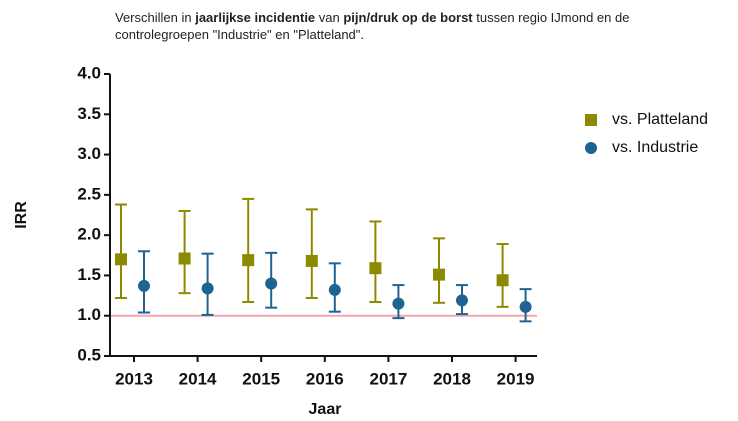 The height and width of the screenshot is (421, 738). I want to click on y-tick-label: 2.5, so click(89, 193).